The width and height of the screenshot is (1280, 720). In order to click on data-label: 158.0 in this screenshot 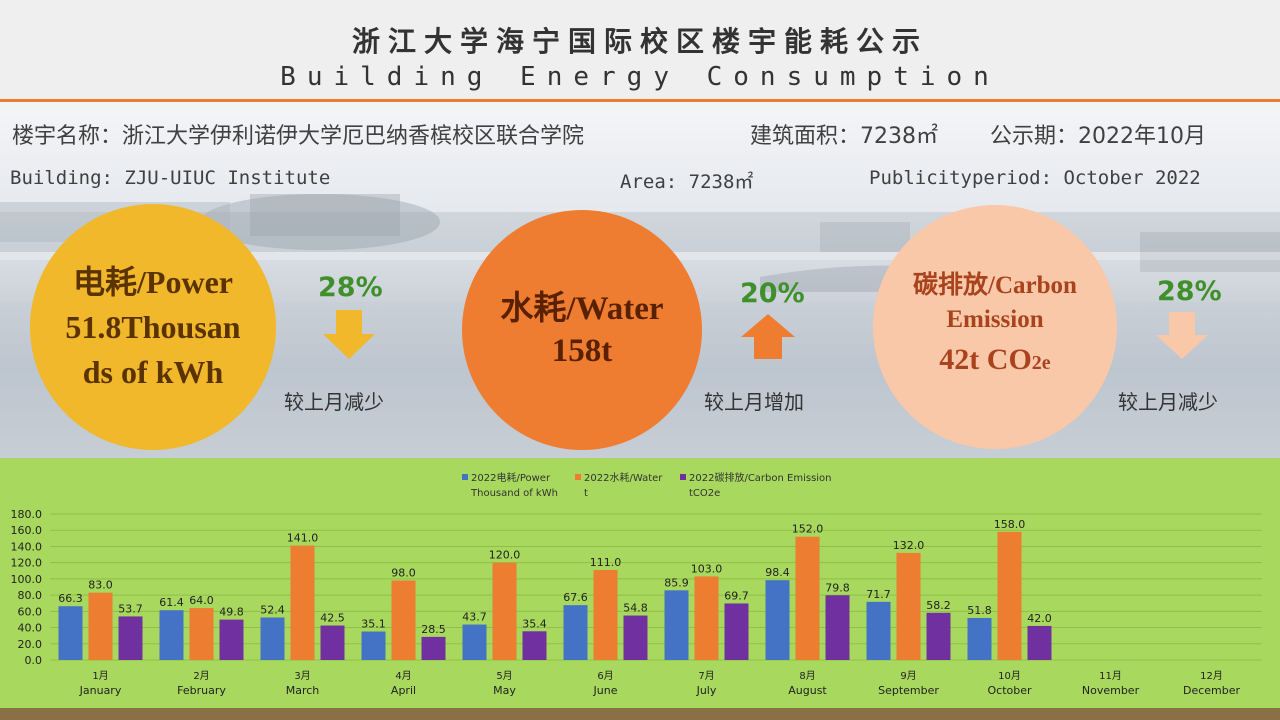, I will do `click(1010, 524)`.